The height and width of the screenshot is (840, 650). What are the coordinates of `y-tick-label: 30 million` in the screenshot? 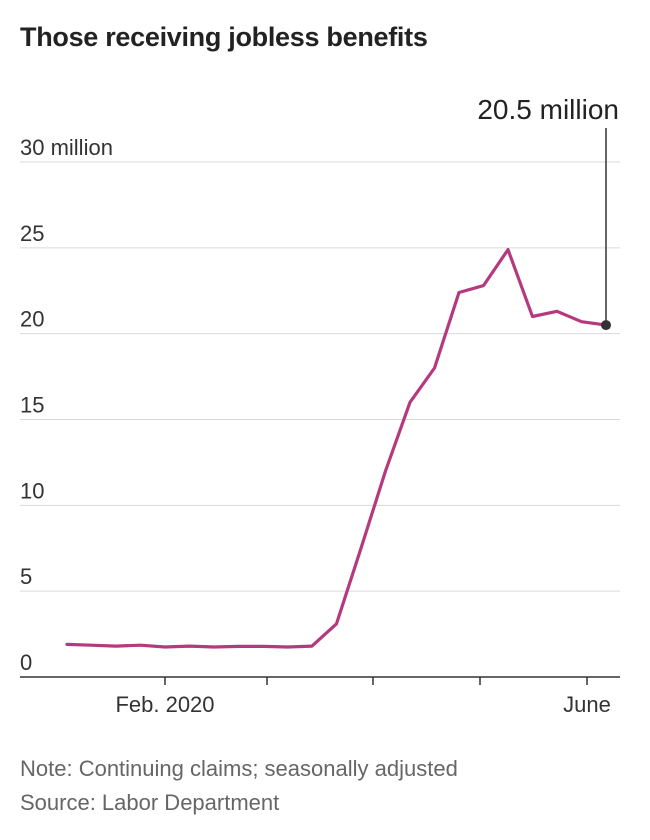 It's located at (66, 147).